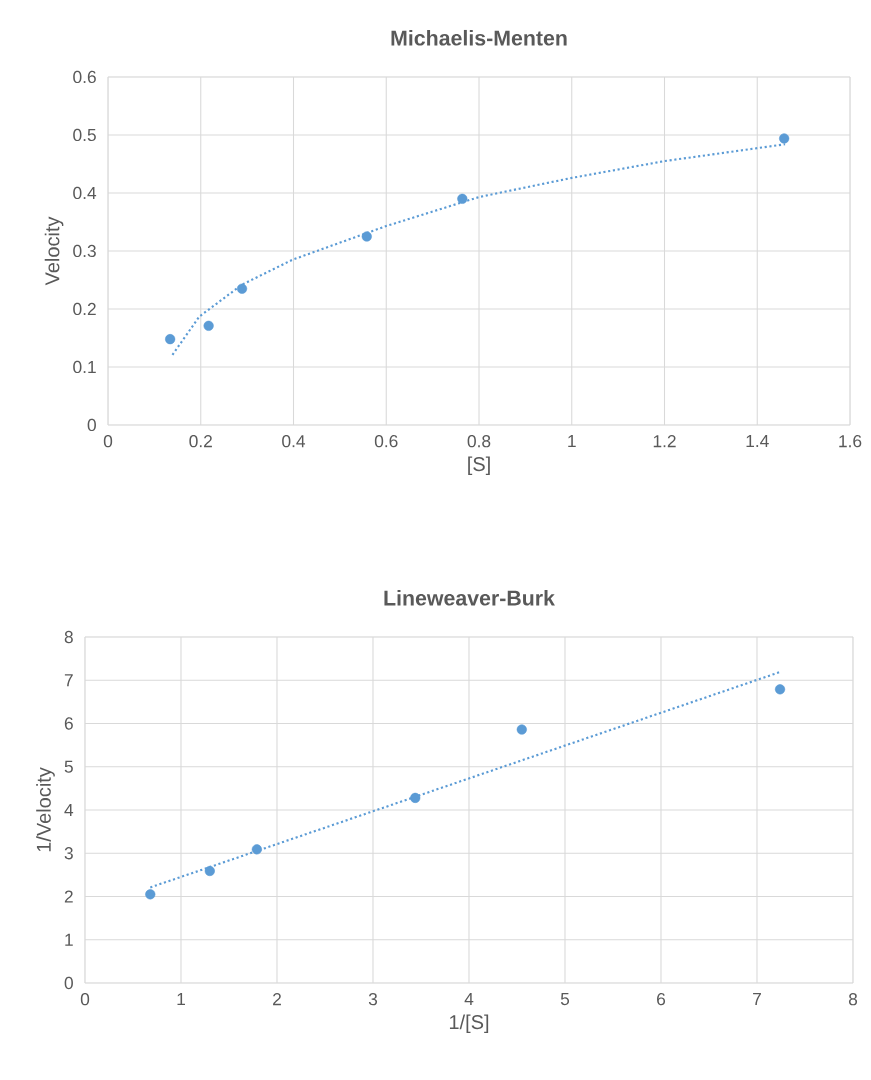 The width and height of the screenshot is (871, 1080). Describe the element at coordinates (469, 1024) in the screenshot. I see `x-axis-title: 1/[S]` at that location.